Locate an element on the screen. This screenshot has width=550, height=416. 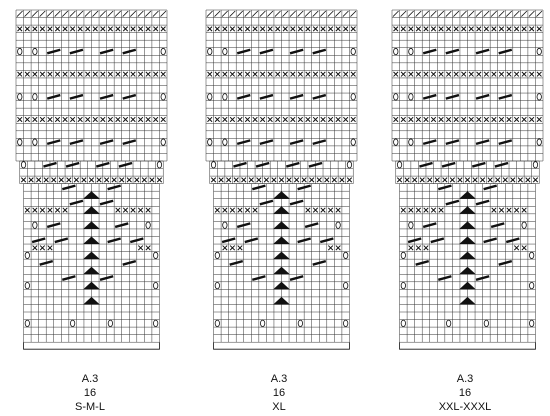
size-label: XXL-XXXL is located at coordinates (465, 407).